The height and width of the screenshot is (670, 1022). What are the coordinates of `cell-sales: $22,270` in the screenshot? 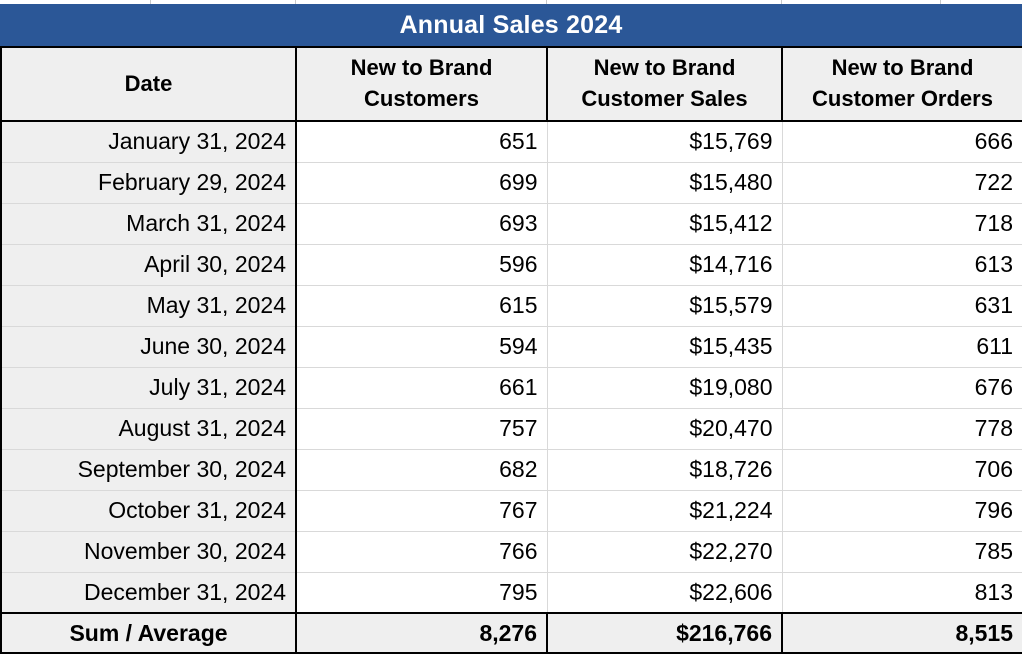 It's located at (664, 551).